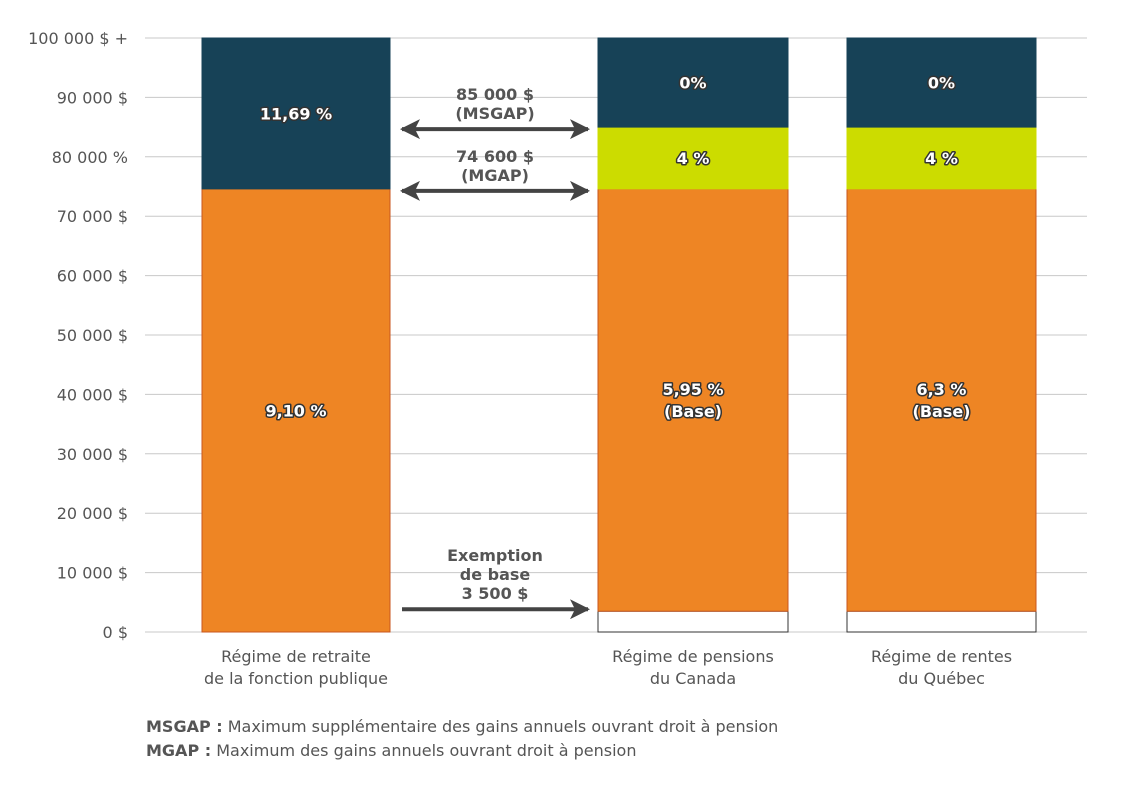  I want to click on segment-label: 5,95 %, so click(692, 389).